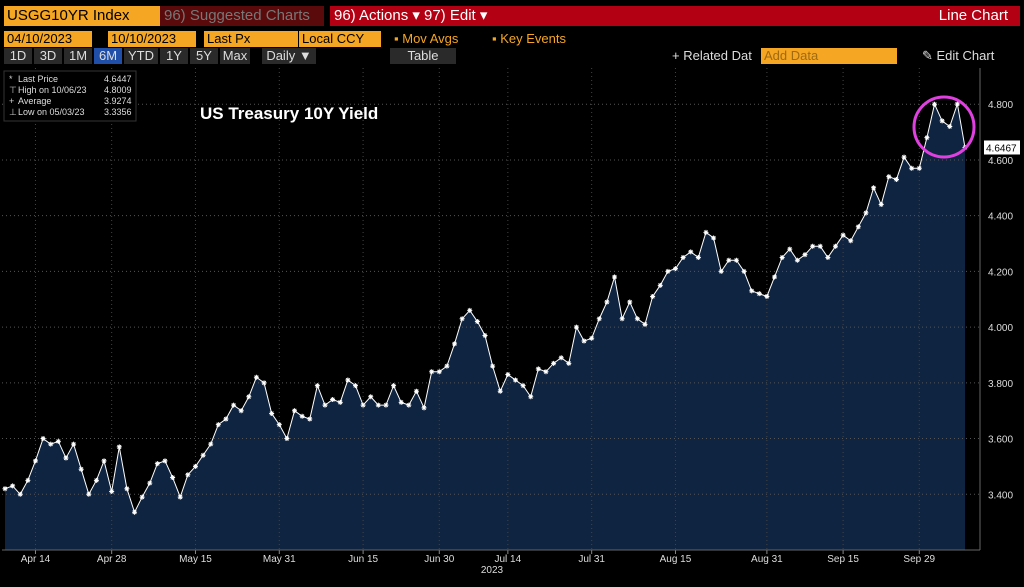  What do you see at coordinates (919, 559) in the screenshot?
I see `x-tick-label: Sep 29` at bounding box center [919, 559].